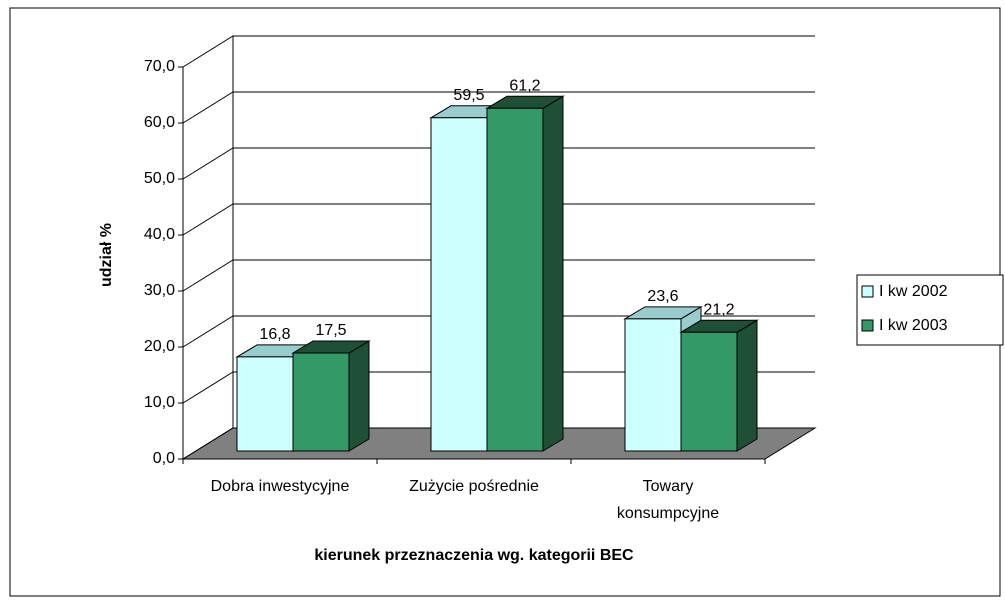 This screenshot has height=601, width=1005. I want to click on x-tick-label: konsumpcyjne, so click(668, 513).